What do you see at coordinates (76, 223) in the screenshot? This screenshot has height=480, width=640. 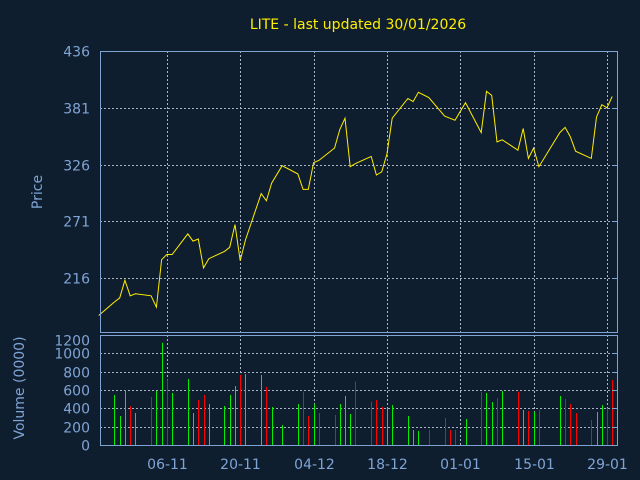 I see `price-tick-label: 271` at bounding box center [76, 223].